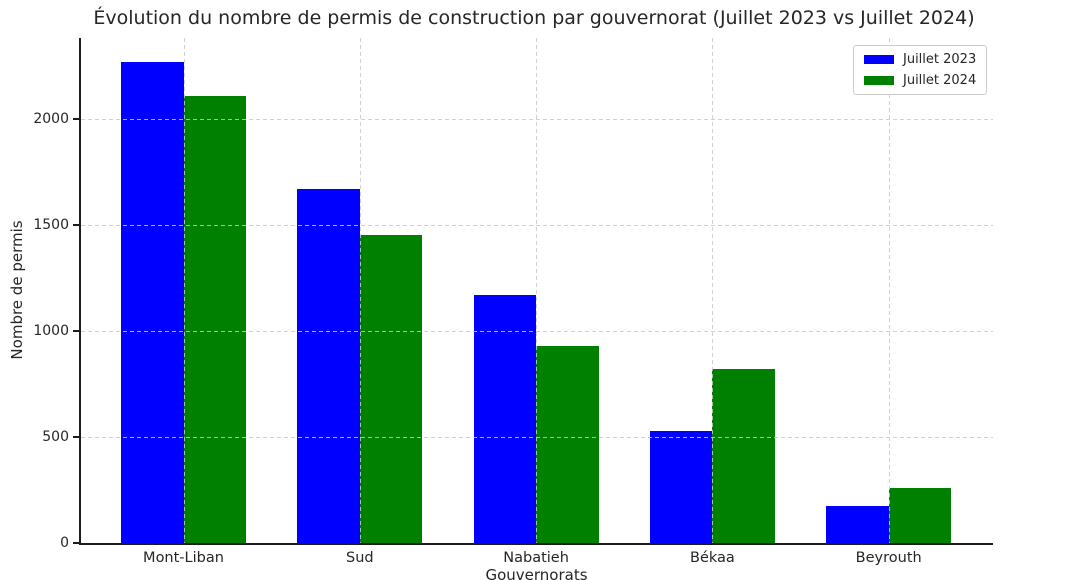 This screenshot has width=1068, height=580. What do you see at coordinates (51, 330) in the screenshot?
I see `y-tick-label: 1000` at bounding box center [51, 330].